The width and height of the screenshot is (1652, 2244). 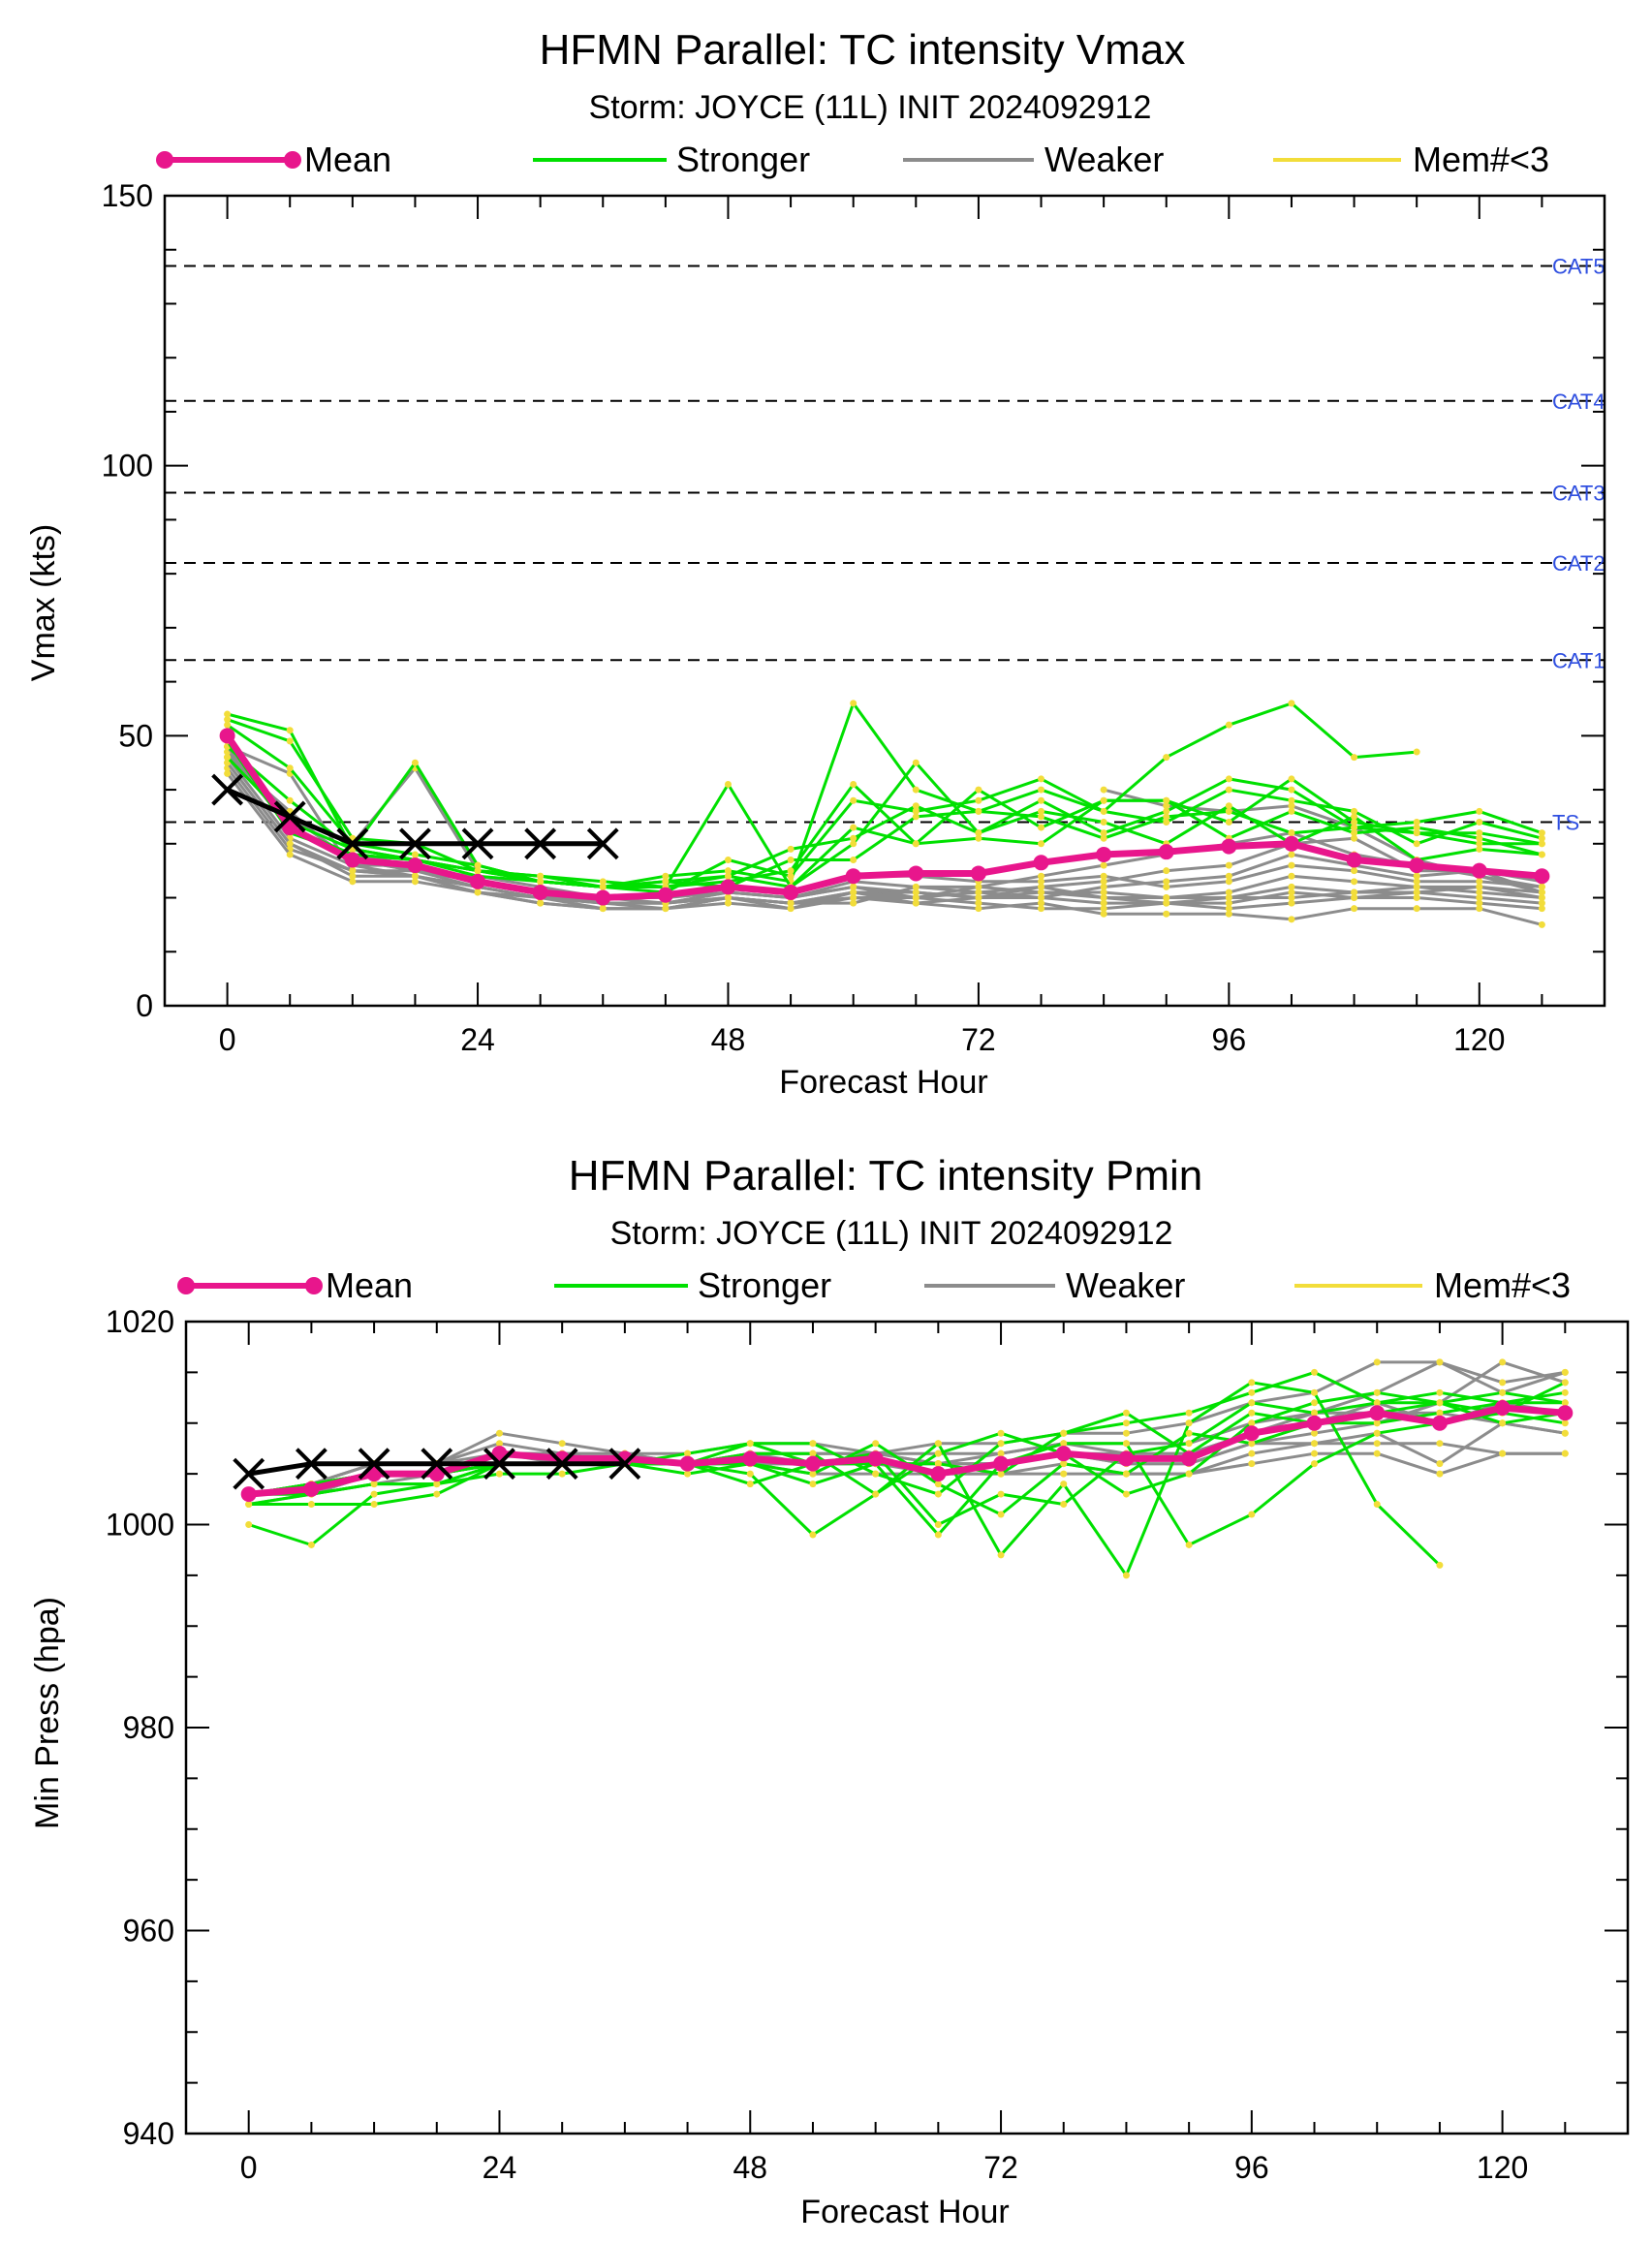 I want to click on vmax-x-axis-label: Forecast Hour, so click(x=883, y=1082).